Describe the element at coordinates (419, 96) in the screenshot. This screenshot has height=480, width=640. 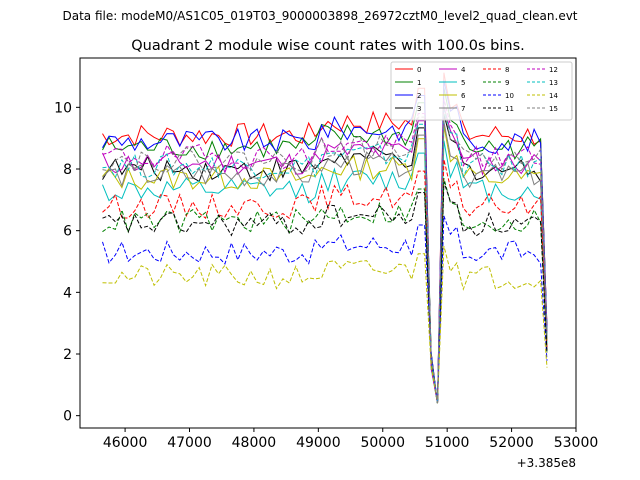
I see `legend-label: 2` at that location.